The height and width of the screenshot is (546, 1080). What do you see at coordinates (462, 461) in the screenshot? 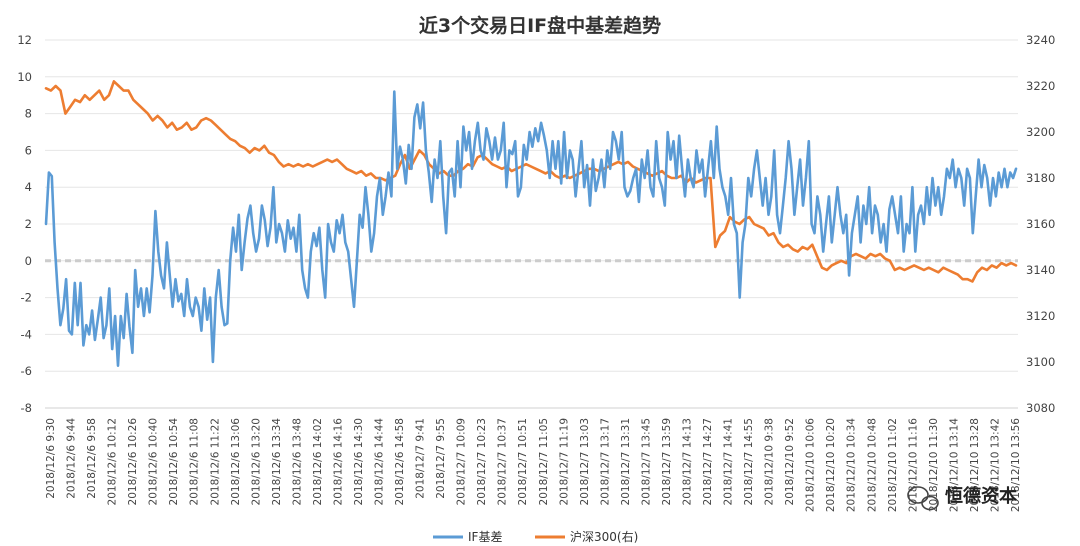
I see `x-tick-label: 2018/12/7 10:09` at bounding box center [462, 461].